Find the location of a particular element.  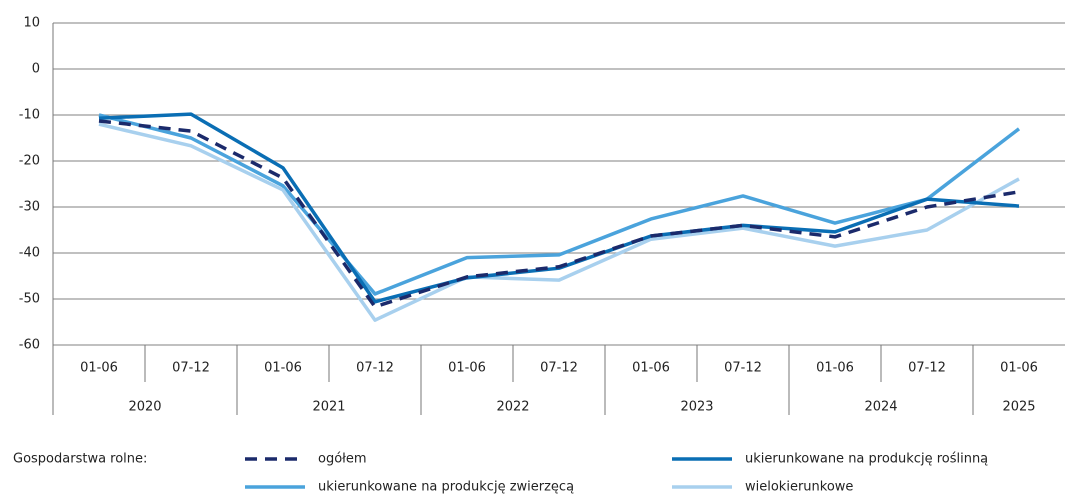

legend-title: Gospodarstwa rolne: is located at coordinates (80, 459).